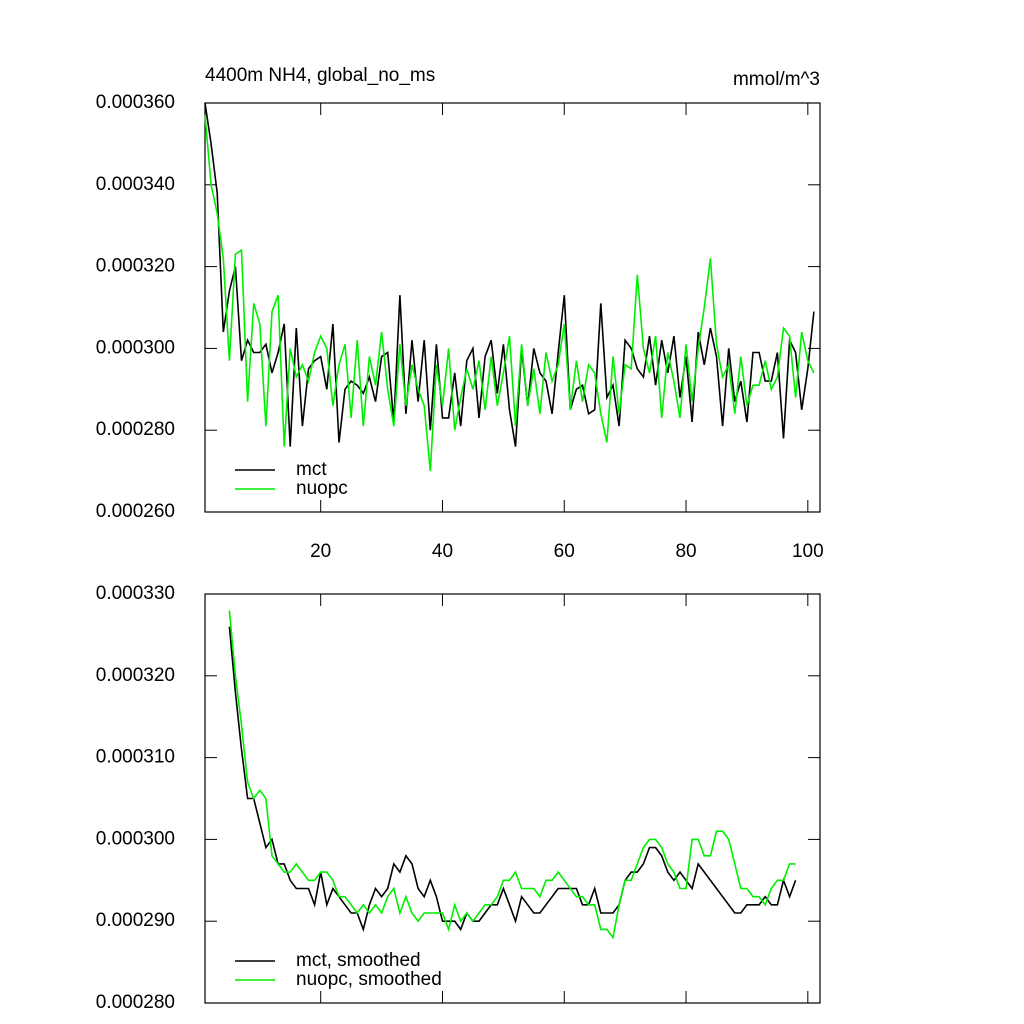 Image resolution: width=1024 pixels, height=1024 pixels. What do you see at coordinates (564, 551) in the screenshot?
I see `x-tick-label: 60` at bounding box center [564, 551].